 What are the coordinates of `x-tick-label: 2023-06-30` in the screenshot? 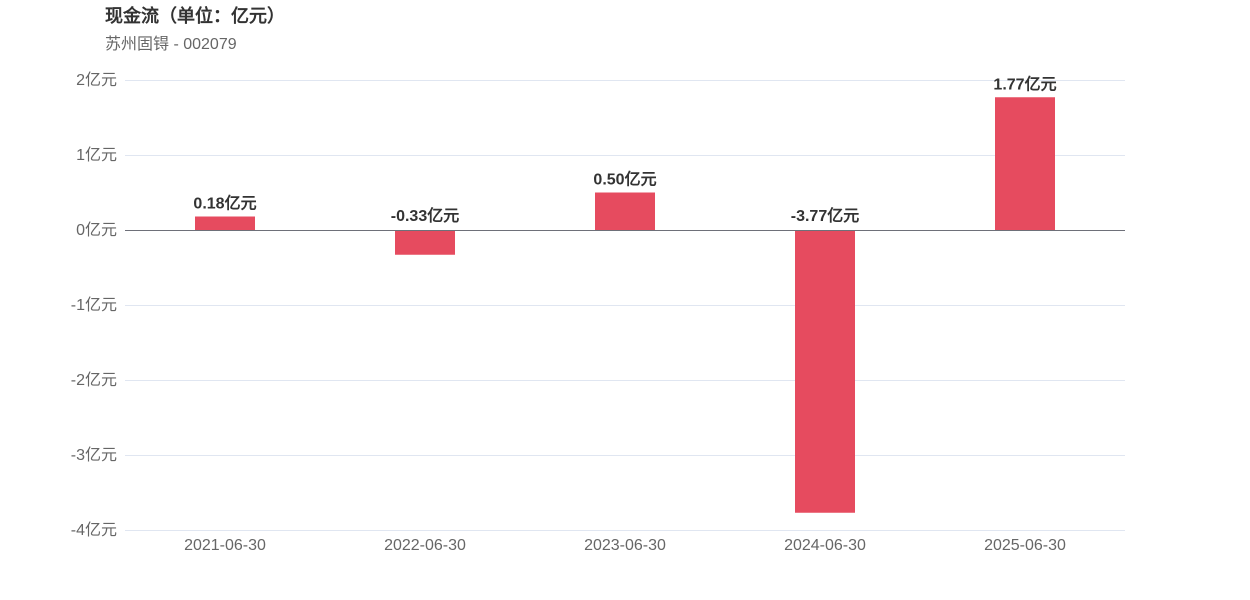 It's located at (625, 545).